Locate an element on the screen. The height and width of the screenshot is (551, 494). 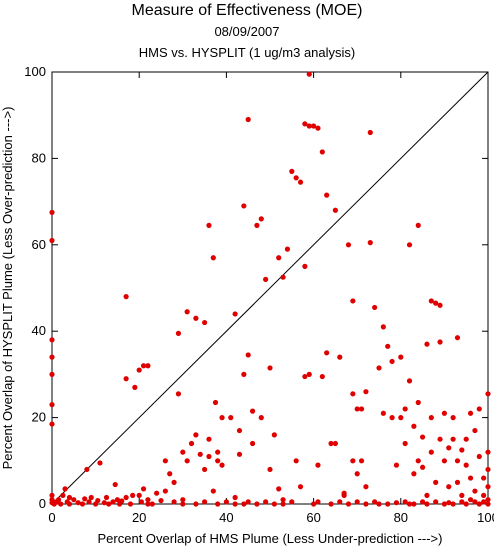
chart-date: 08/09/2007 is located at coordinates (246, 31).